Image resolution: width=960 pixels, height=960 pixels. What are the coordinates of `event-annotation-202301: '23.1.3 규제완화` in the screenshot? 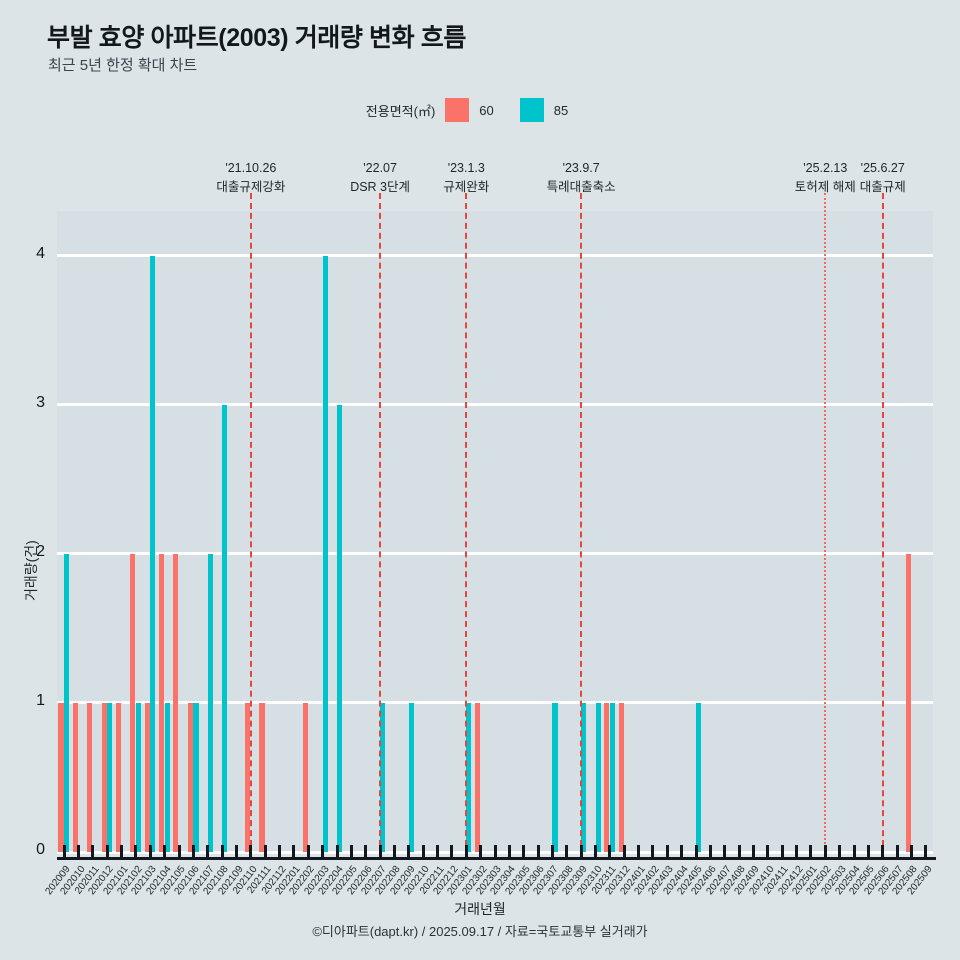 It's located at (466, 178).